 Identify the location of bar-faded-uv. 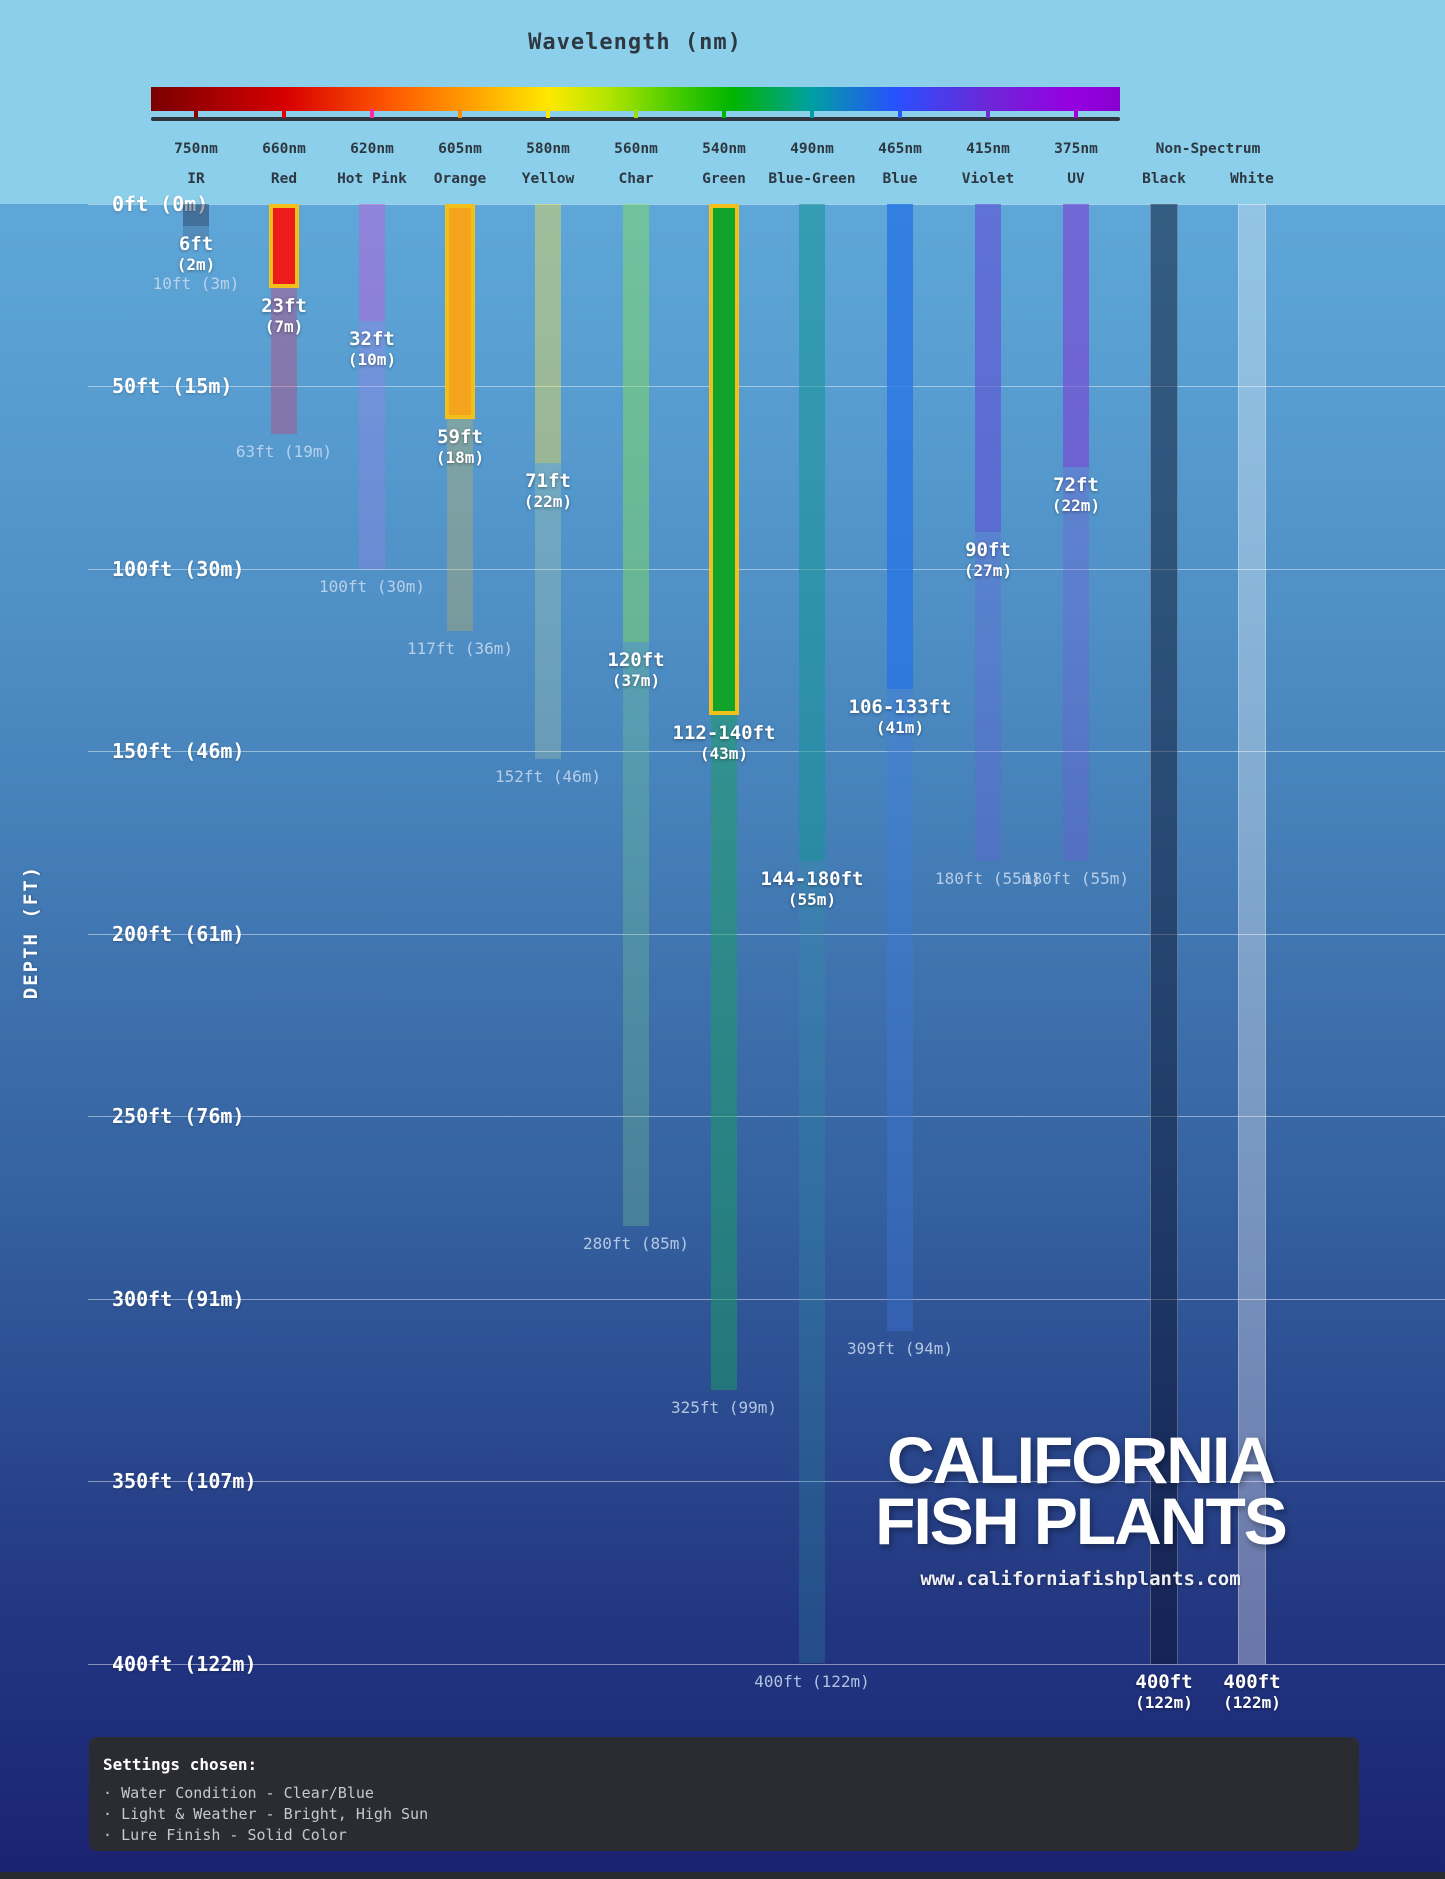
(1076, 663).